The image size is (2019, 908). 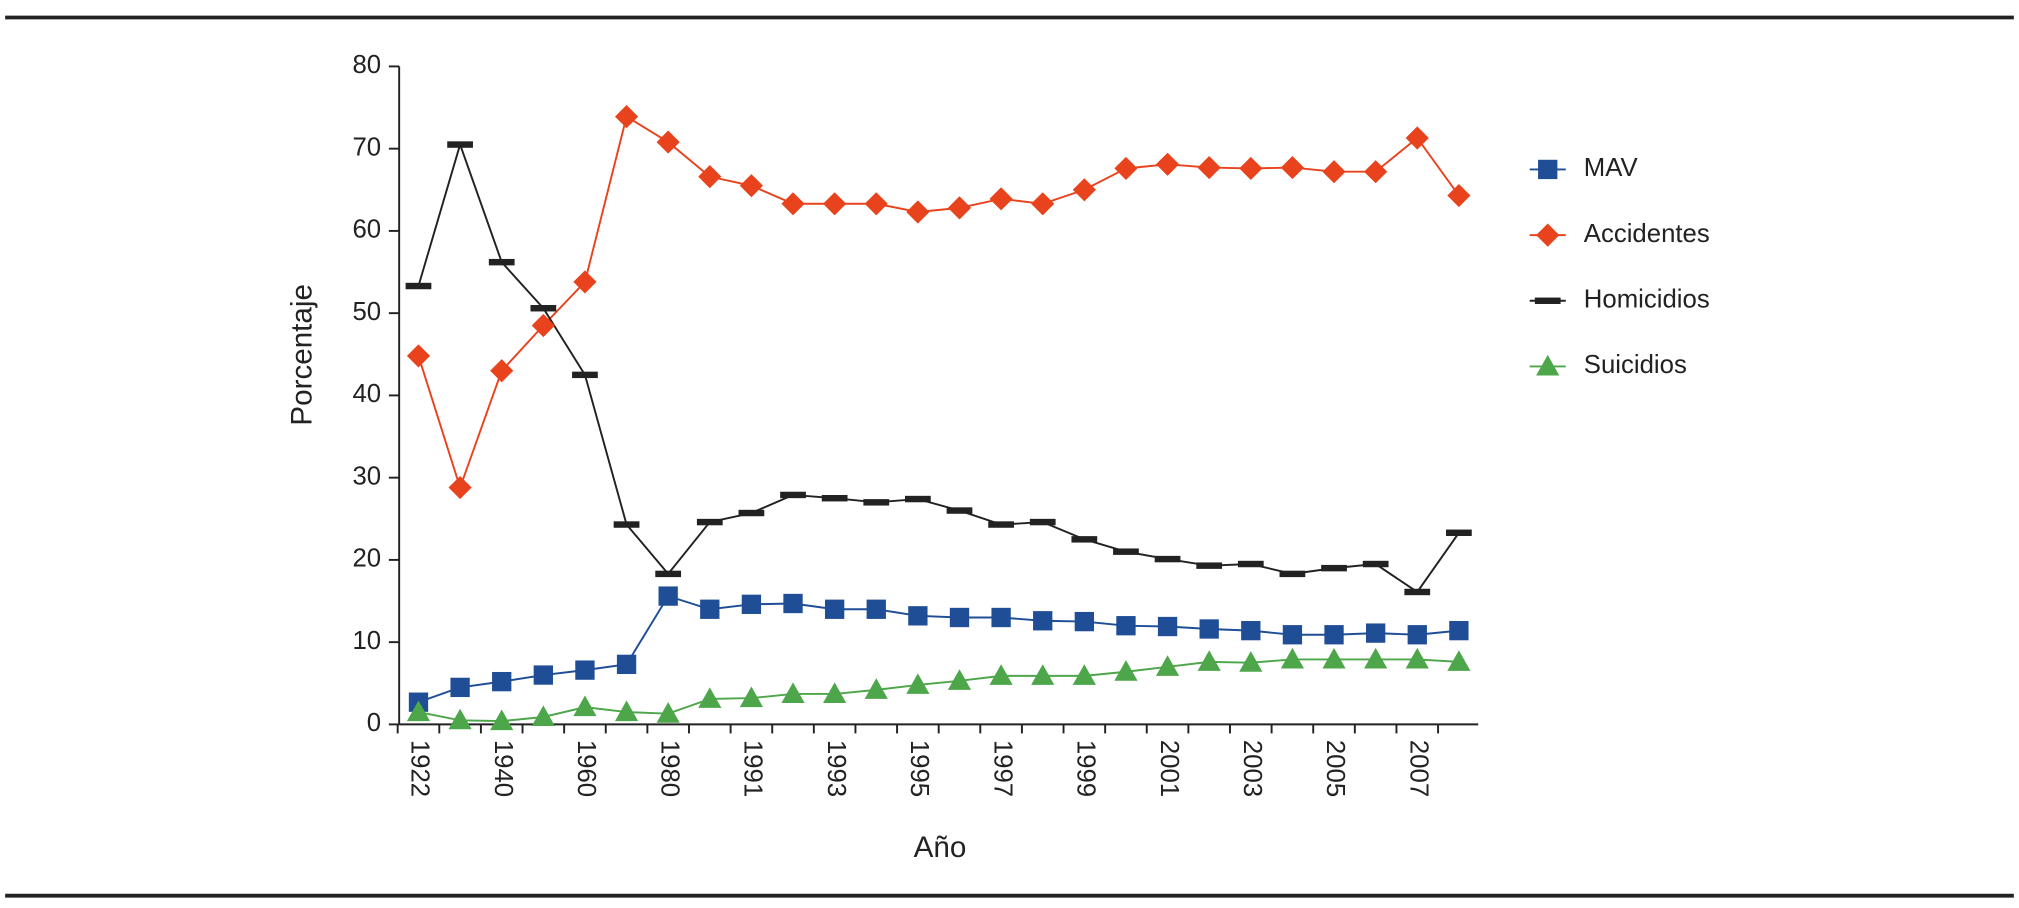 I want to click on x-tick-label: 2007, so click(x=1418, y=768).